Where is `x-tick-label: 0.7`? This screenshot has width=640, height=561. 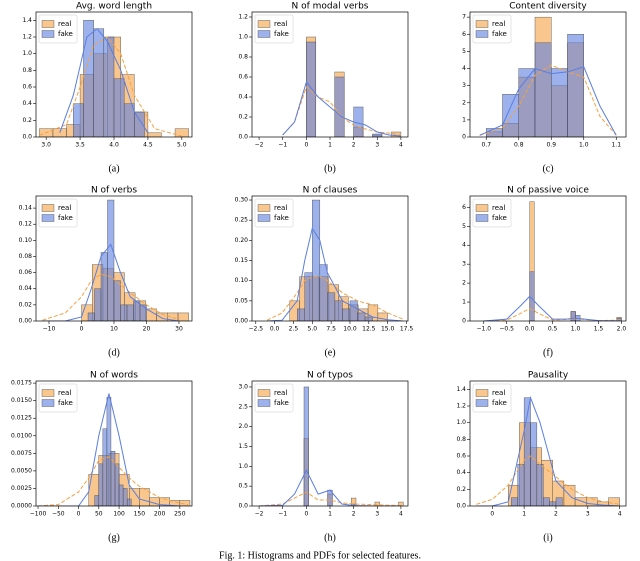 x-tick-label: 0.7 is located at coordinates (486, 145).